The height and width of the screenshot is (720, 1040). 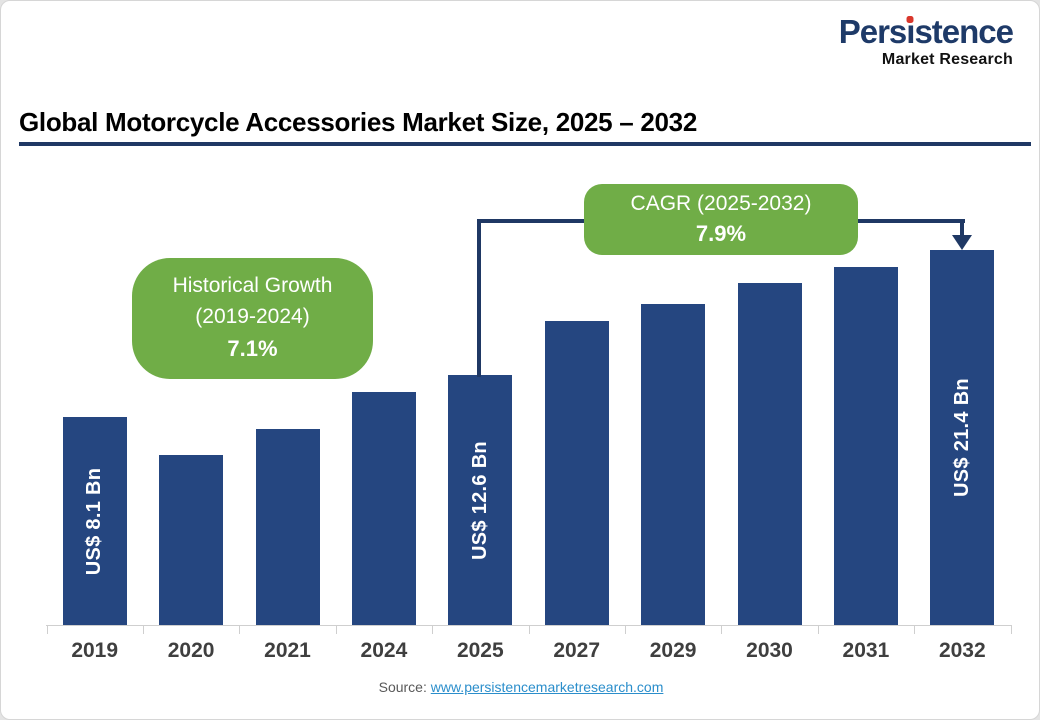 I want to click on connector-line-2032, so click(x=962, y=228).